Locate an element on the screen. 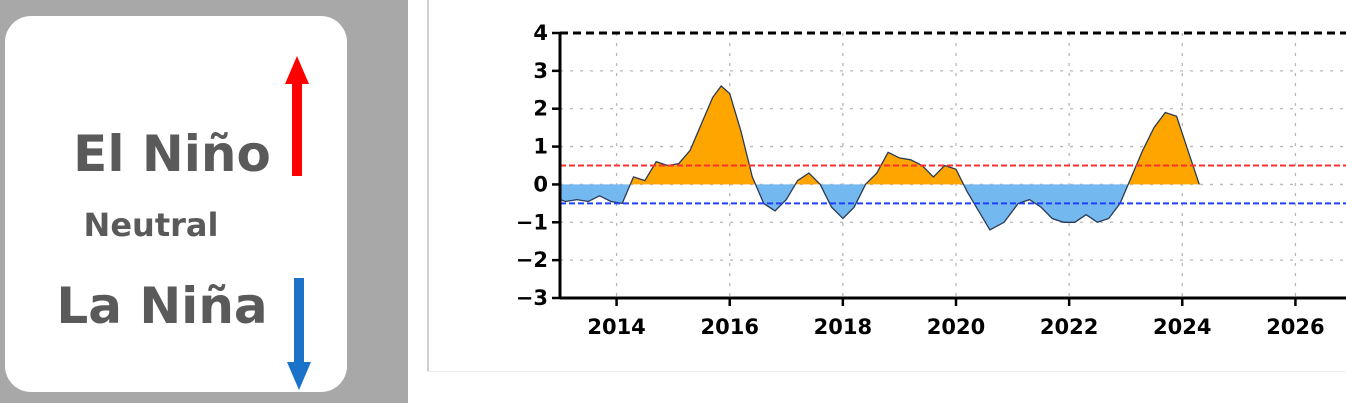 This screenshot has height=403, width=1346. chart-bottom-rule is located at coordinates (886, 371).